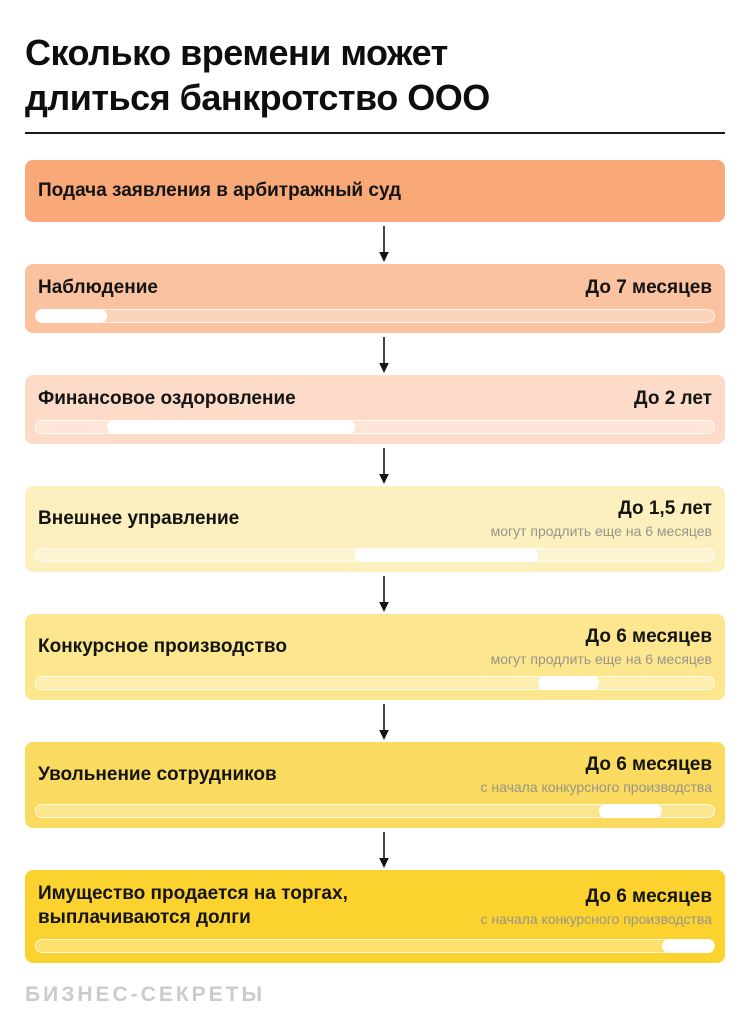  I want to click on brand-logo: БИЗНЕС-СЕКРЕТЫ, so click(145, 994).